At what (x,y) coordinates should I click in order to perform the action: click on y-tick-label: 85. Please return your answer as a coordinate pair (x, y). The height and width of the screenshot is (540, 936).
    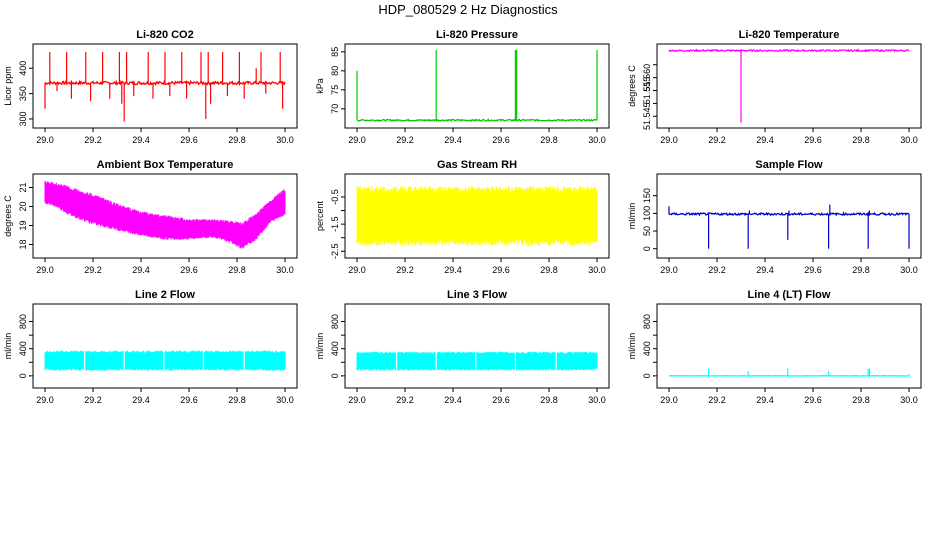
    Looking at the image, I should click on (335, 52).